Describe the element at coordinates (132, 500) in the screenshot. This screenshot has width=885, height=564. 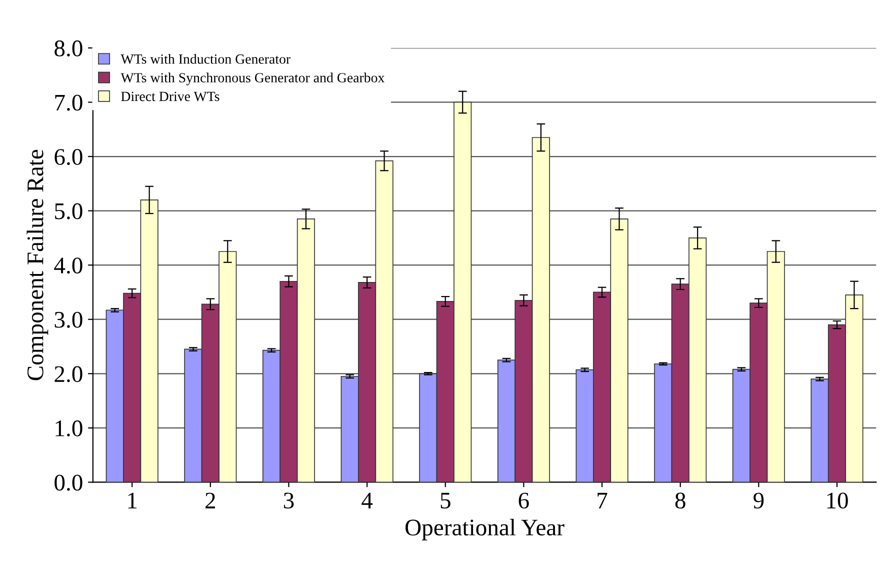
I see `x-tick-label: 1` at that location.